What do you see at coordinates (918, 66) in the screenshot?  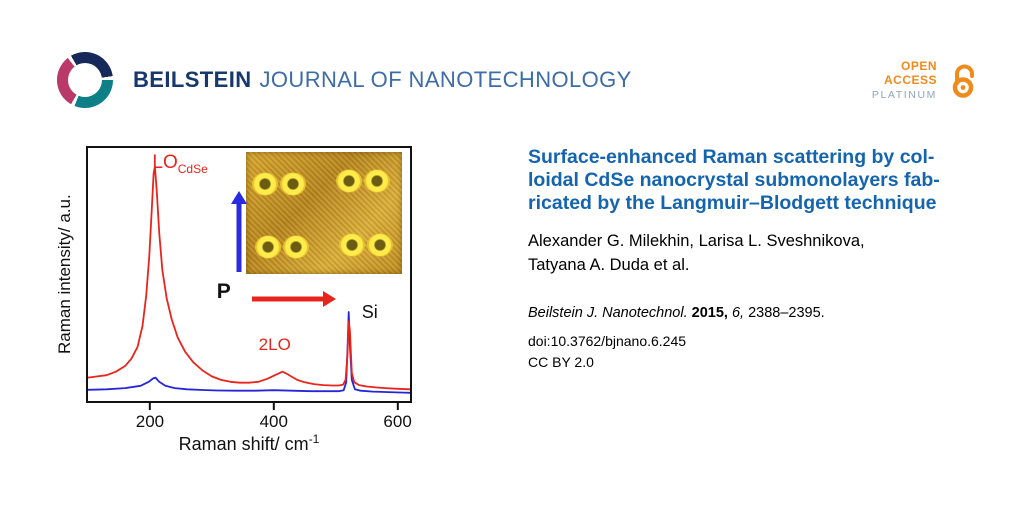 I see `open-access-line-open: OPEN` at bounding box center [918, 66].